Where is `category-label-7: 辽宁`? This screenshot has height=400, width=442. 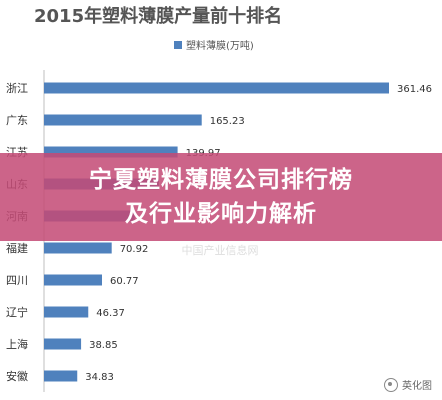
category-label-7: 辽宁 is located at coordinates (17, 312).